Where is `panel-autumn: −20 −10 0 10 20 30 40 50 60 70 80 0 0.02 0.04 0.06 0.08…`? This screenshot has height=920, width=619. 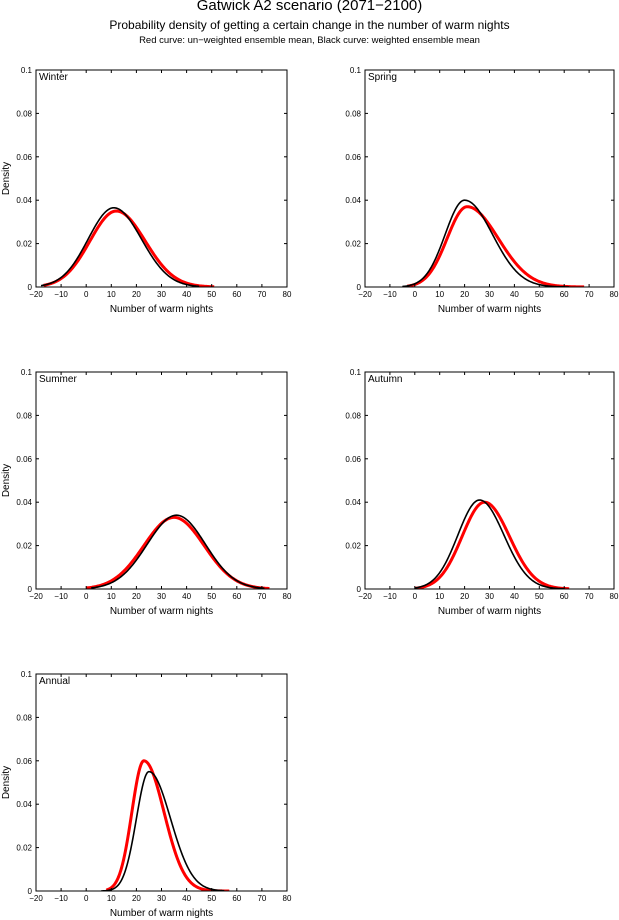 panel-autumn: −20 −10 0 10 20 30 40 50 60 70 80 0 0.02 0.04 0.06 0.08… is located at coordinates (482, 492).